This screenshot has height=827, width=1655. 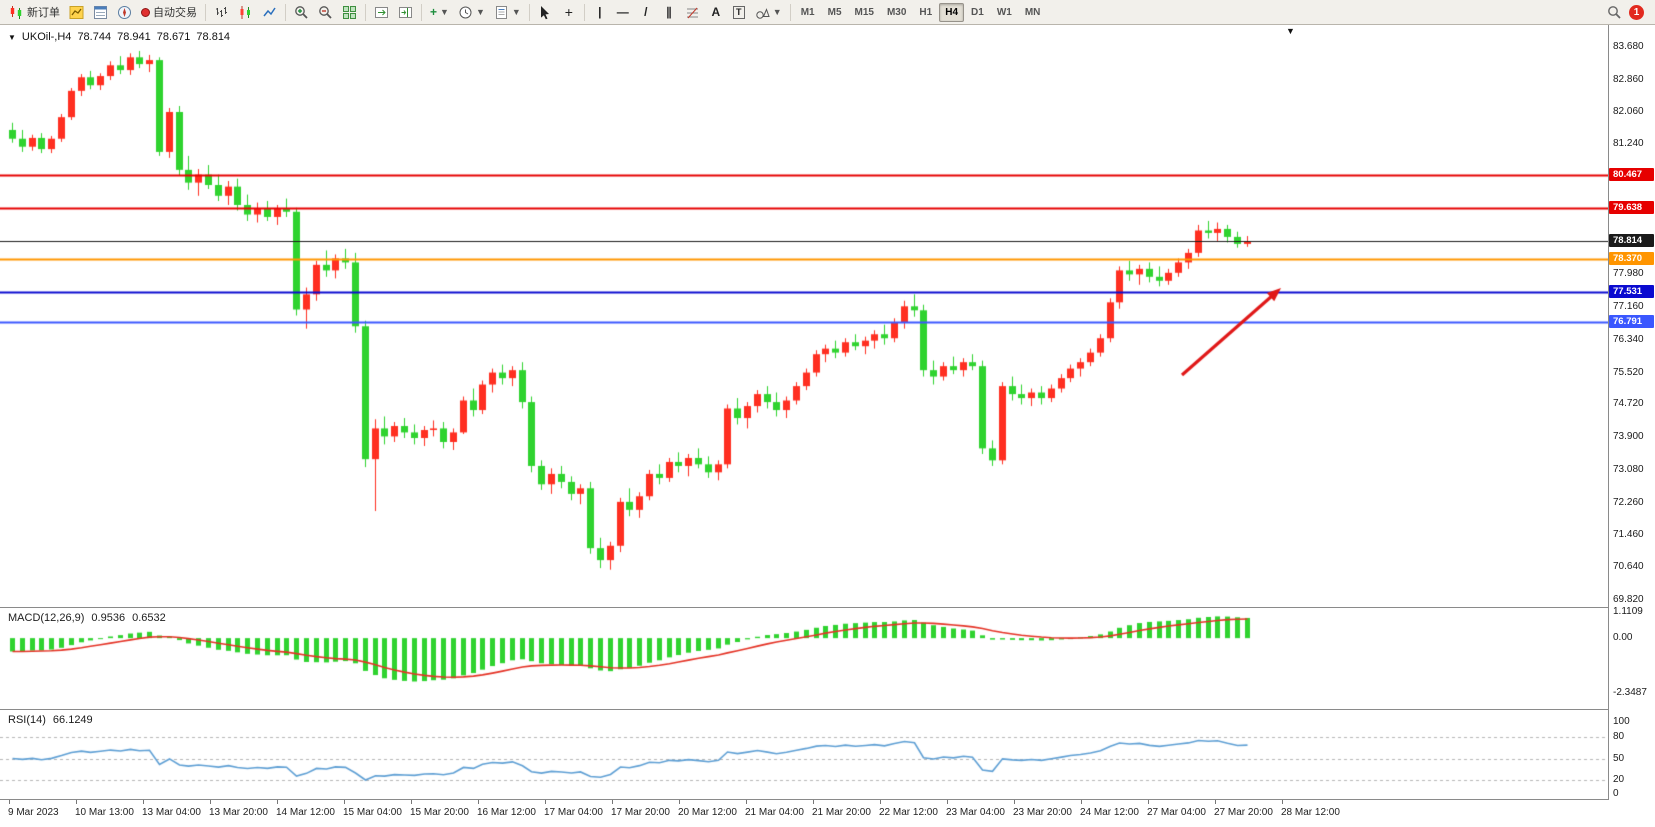 What do you see at coordinates (573, 812) in the screenshot?
I see `time-label: 17 Mar 04:00` at bounding box center [573, 812].